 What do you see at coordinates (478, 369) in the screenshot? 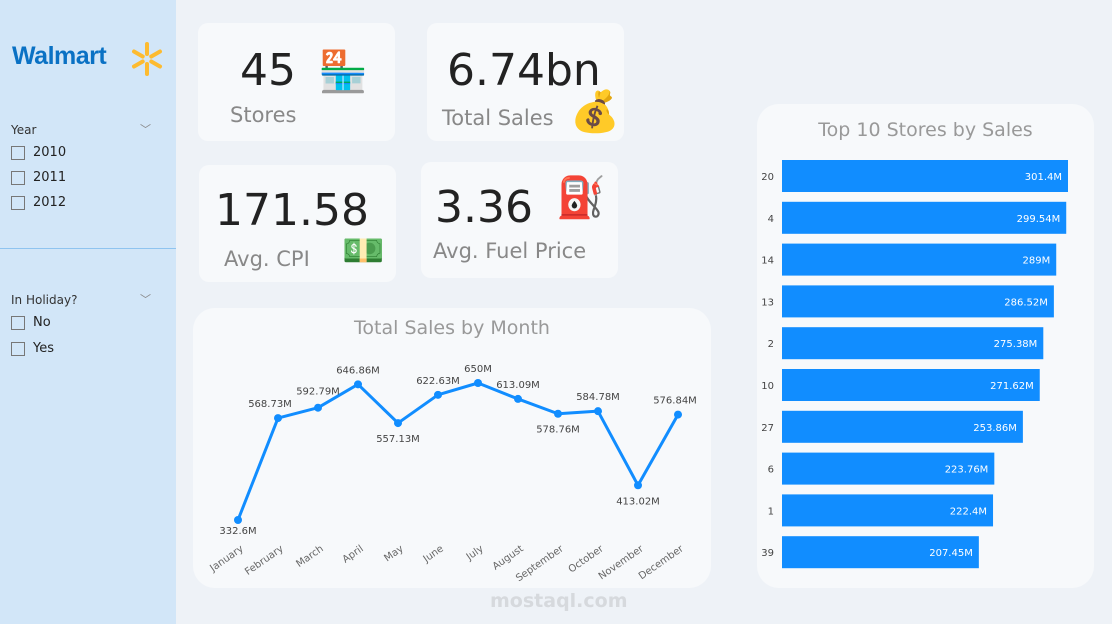
I see `data-label: 650M` at bounding box center [478, 369].